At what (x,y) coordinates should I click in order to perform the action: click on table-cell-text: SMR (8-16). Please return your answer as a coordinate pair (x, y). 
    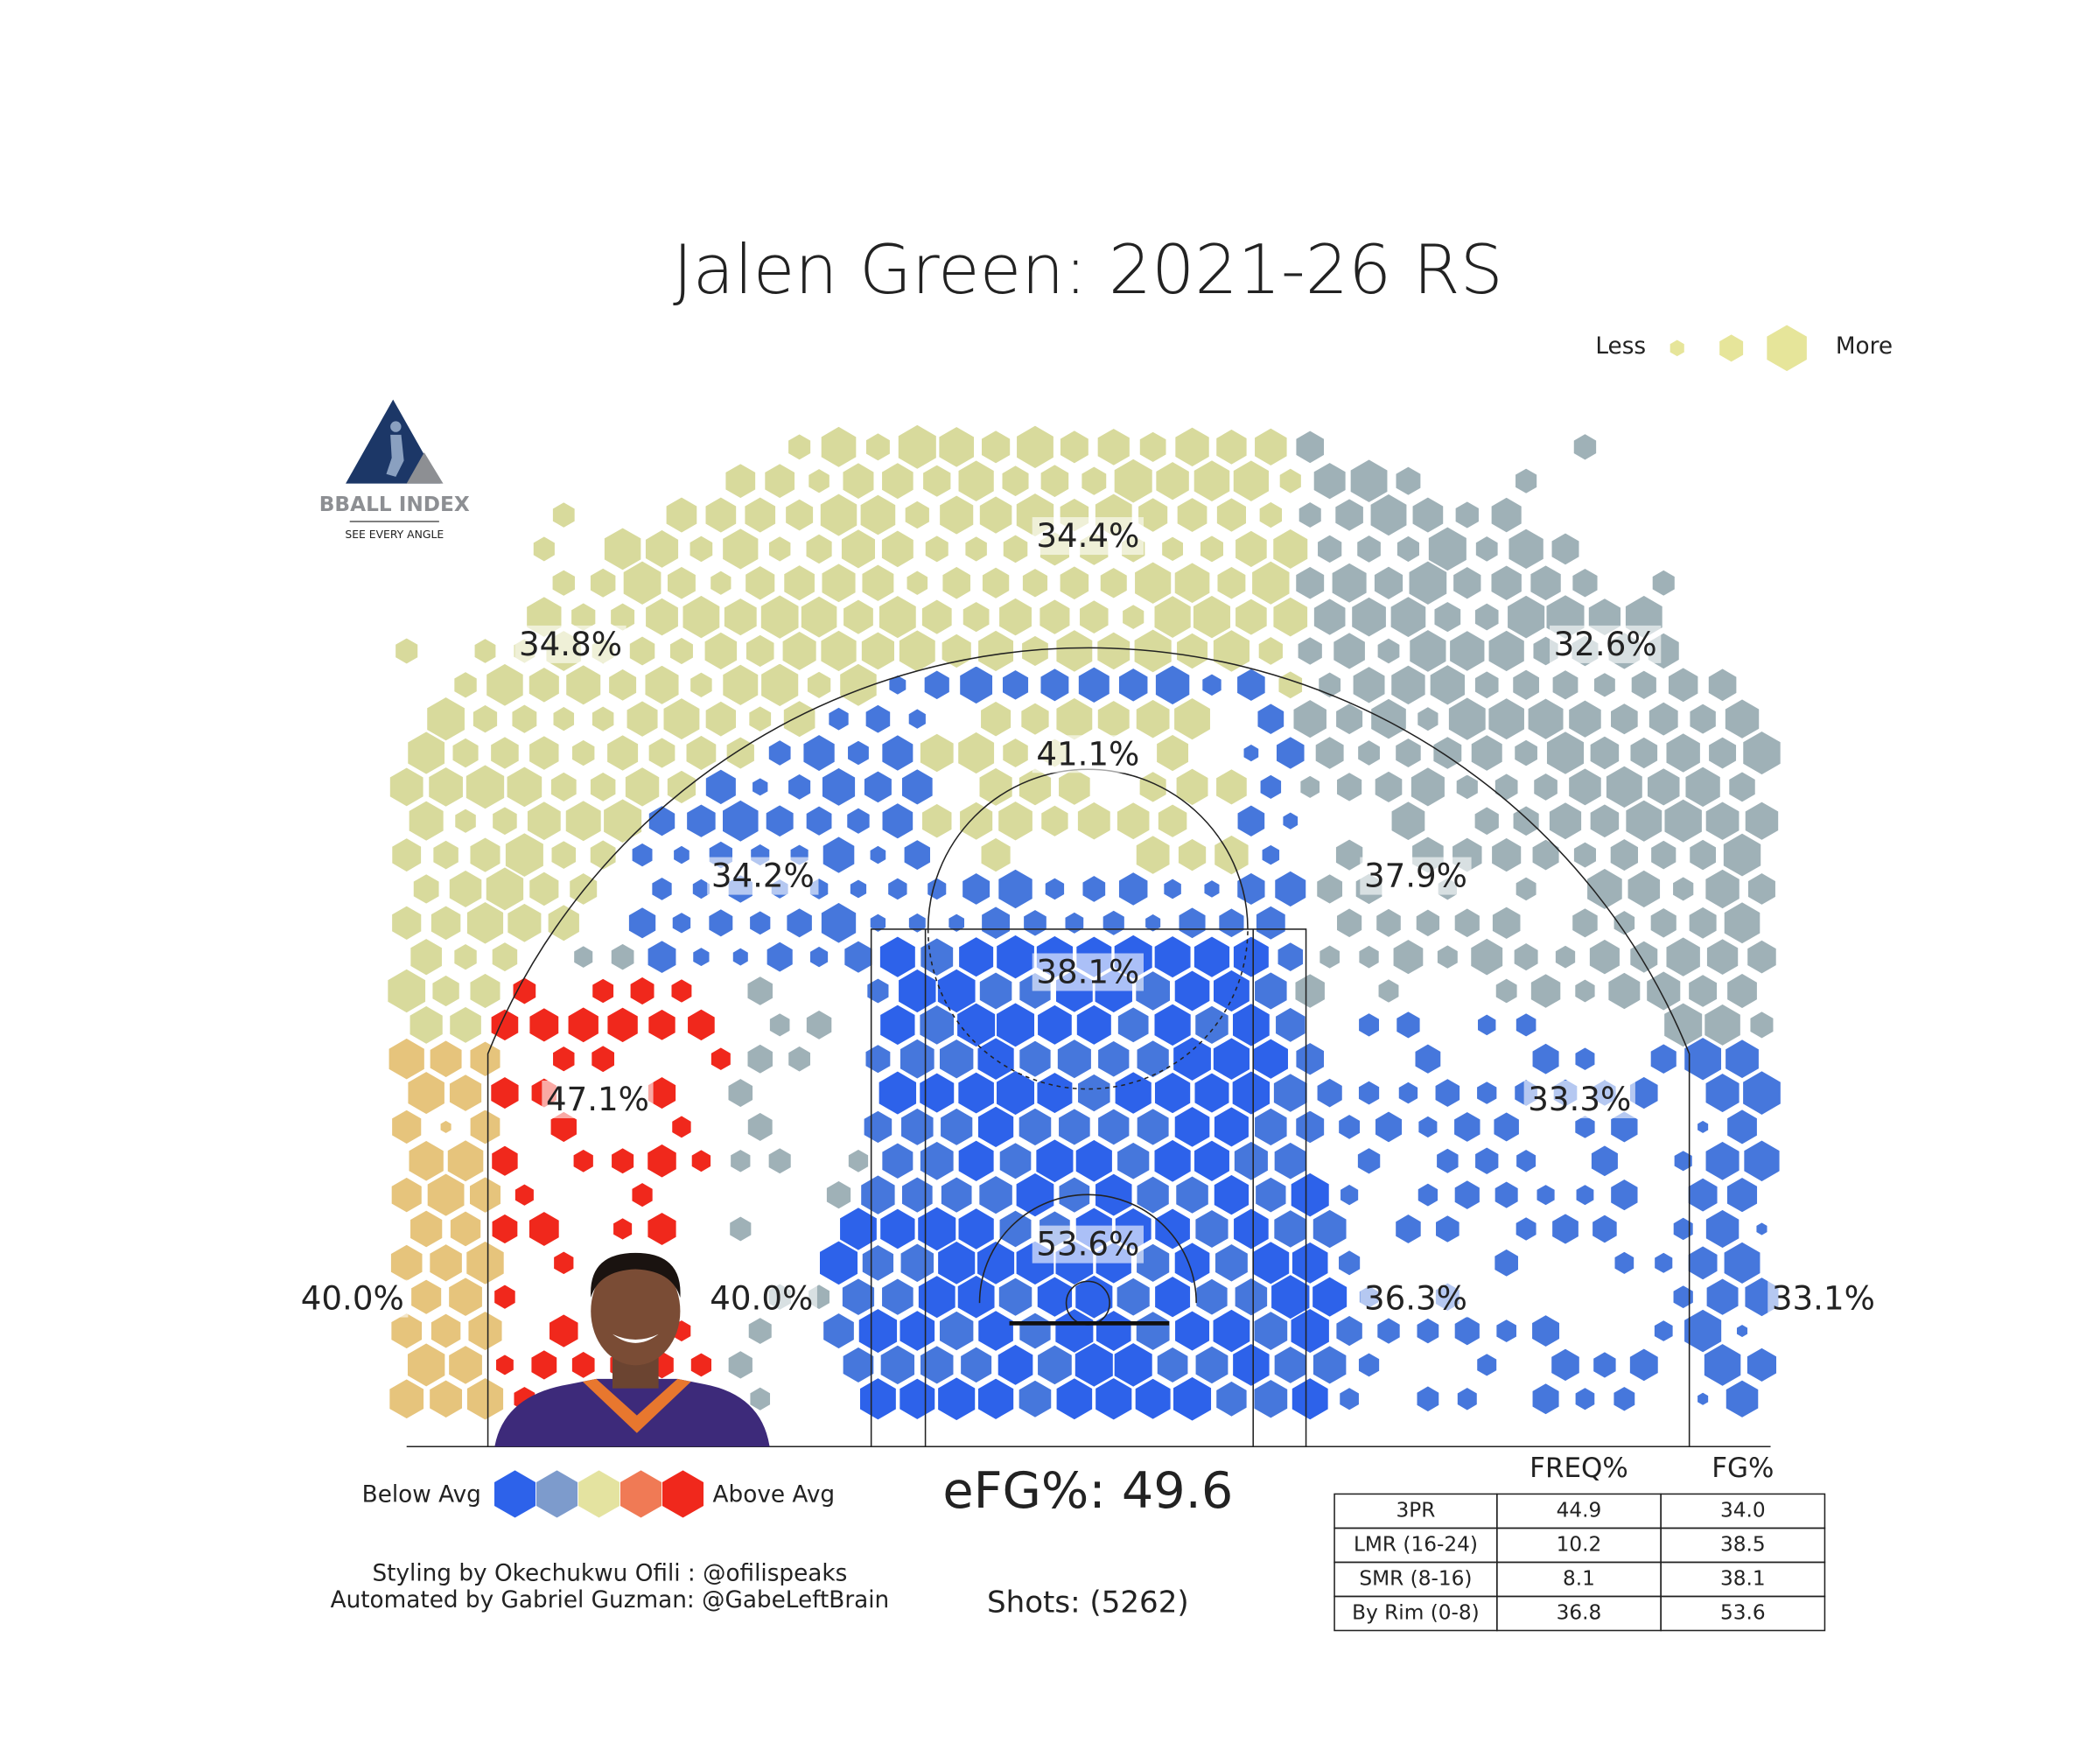
    Looking at the image, I should click on (1415, 1578).